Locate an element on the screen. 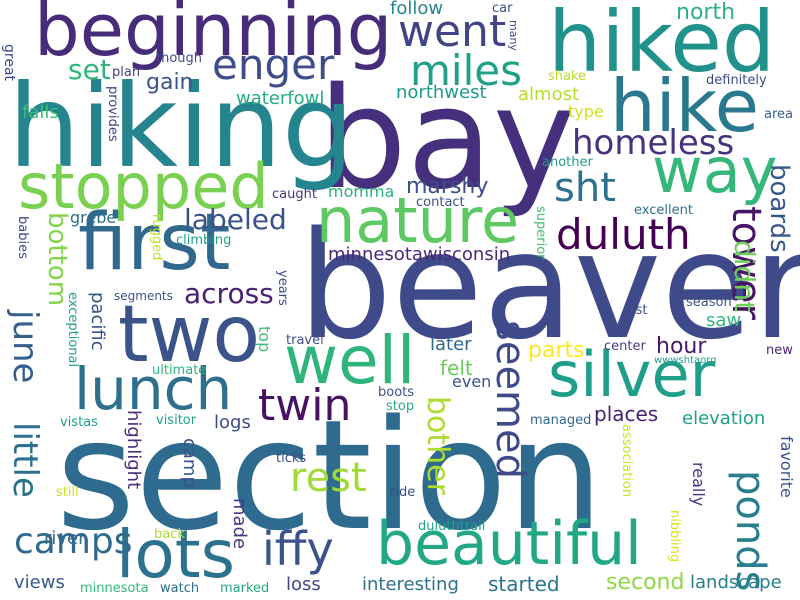 The height and width of the screenshot is (600, 800). word-felt: felt is located at coordinates (456, 368).